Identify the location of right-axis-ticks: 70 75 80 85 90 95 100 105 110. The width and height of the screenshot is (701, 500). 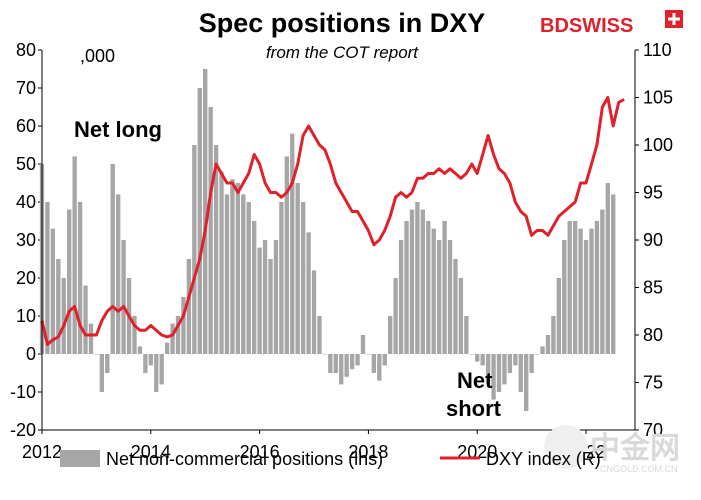
(654, 240).